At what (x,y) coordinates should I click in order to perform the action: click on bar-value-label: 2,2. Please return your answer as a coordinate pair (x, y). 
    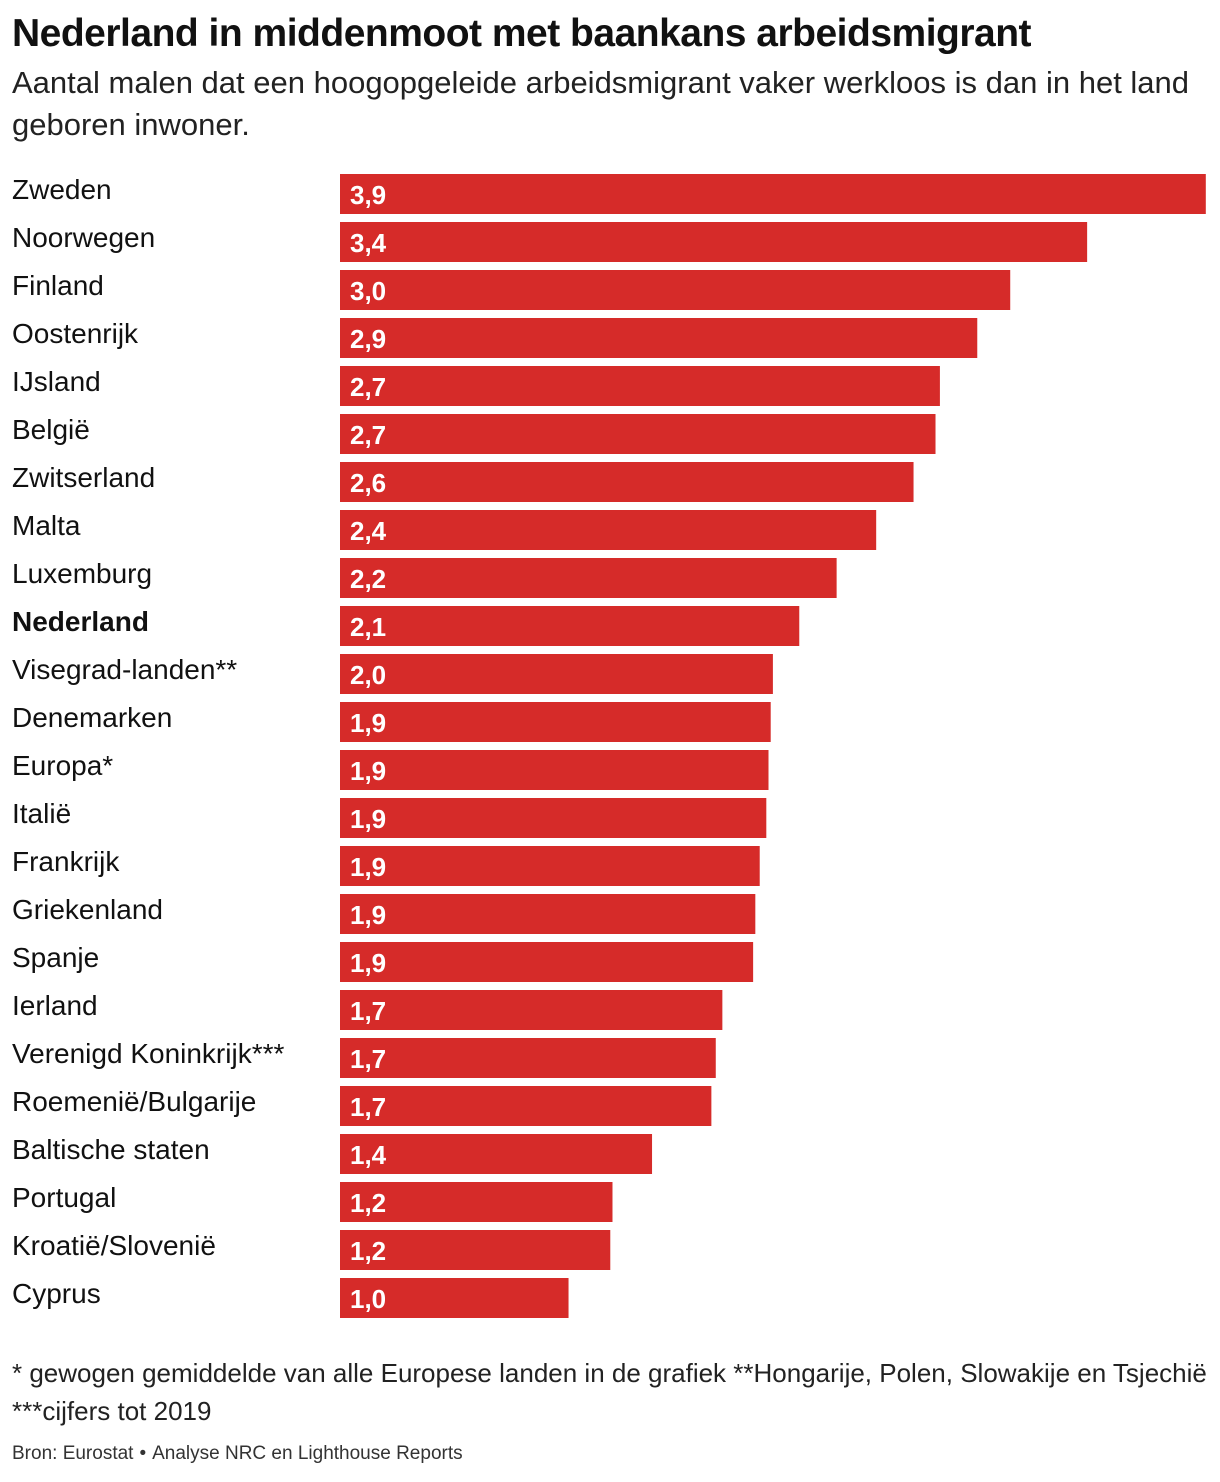
    Looking at the image, I should click on (368, 579).